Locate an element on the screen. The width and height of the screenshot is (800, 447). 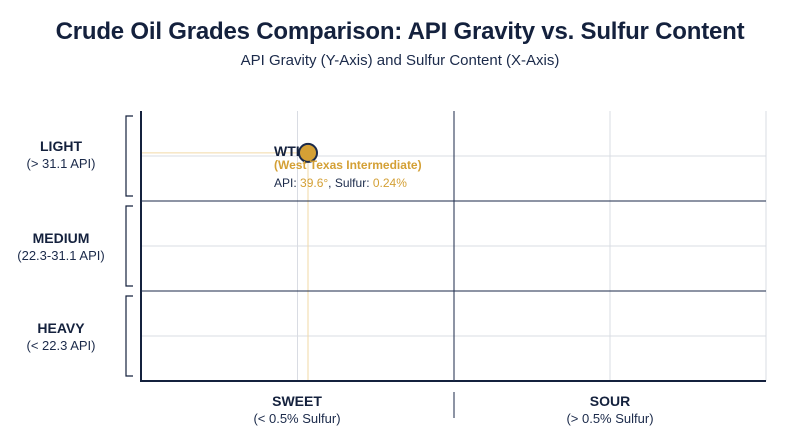
data-point-wti is located at coordinates (308, 152).